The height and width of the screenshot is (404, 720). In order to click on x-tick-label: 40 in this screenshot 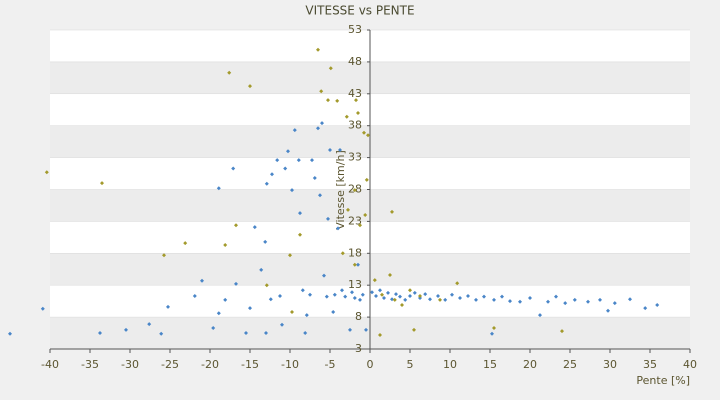, I will do `click(690, 364)`.